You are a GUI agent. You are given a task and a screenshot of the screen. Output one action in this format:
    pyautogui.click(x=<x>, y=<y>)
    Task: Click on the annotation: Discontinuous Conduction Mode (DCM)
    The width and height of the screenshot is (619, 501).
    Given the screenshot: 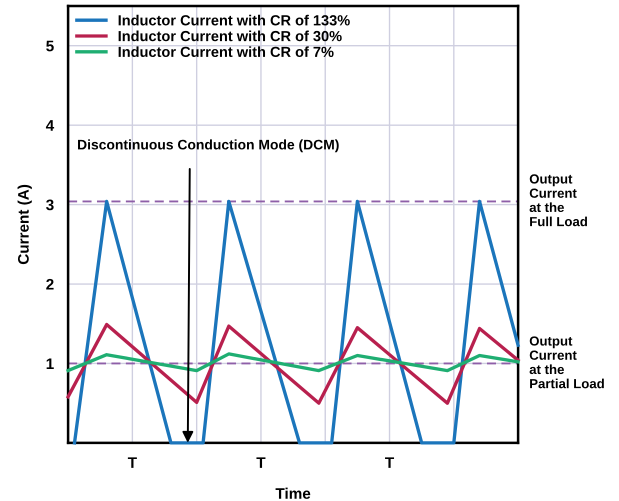 What is the action you would take?
    pyautogui.click(x=208, y=145)
    